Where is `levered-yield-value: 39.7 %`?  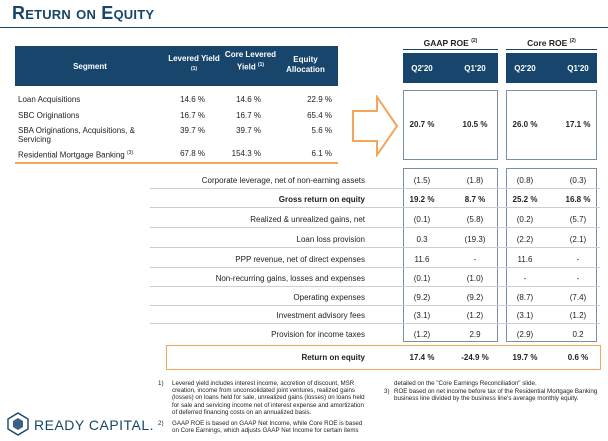
levered-yield-value: 39.7 % is located at coordinates (192, 130).